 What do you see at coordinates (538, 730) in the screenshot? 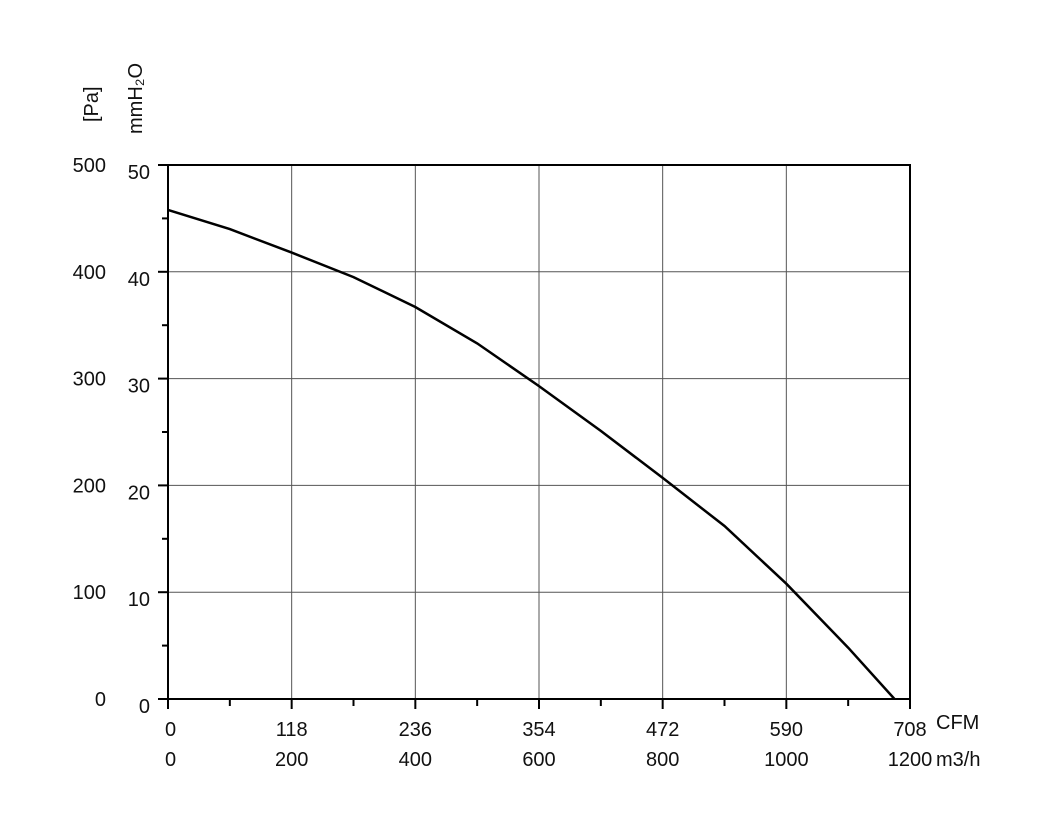
I see `x-tick-label-cfm: 354` at bounding box center [538, 730].